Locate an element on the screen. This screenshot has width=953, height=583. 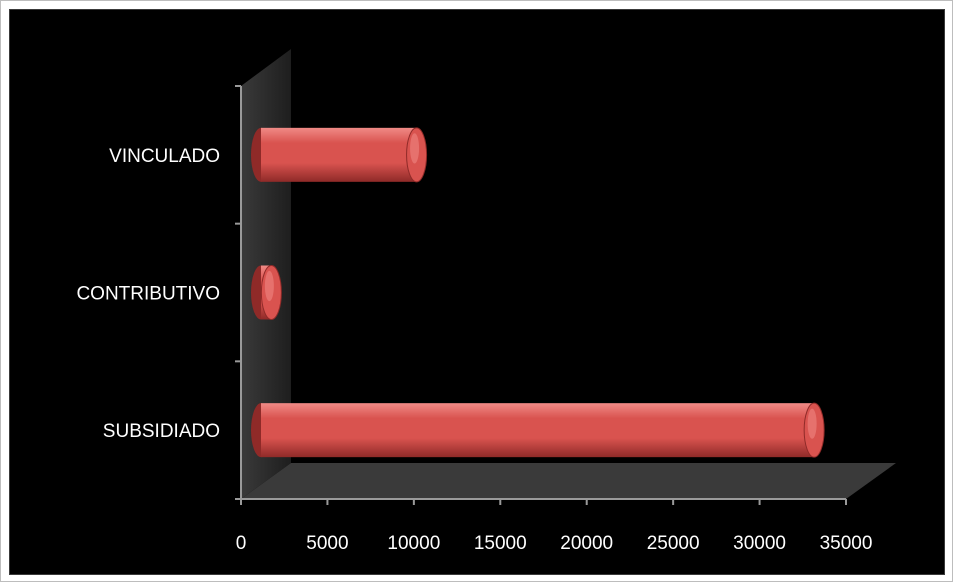
chart-floor is located at coordinates (568, 481).